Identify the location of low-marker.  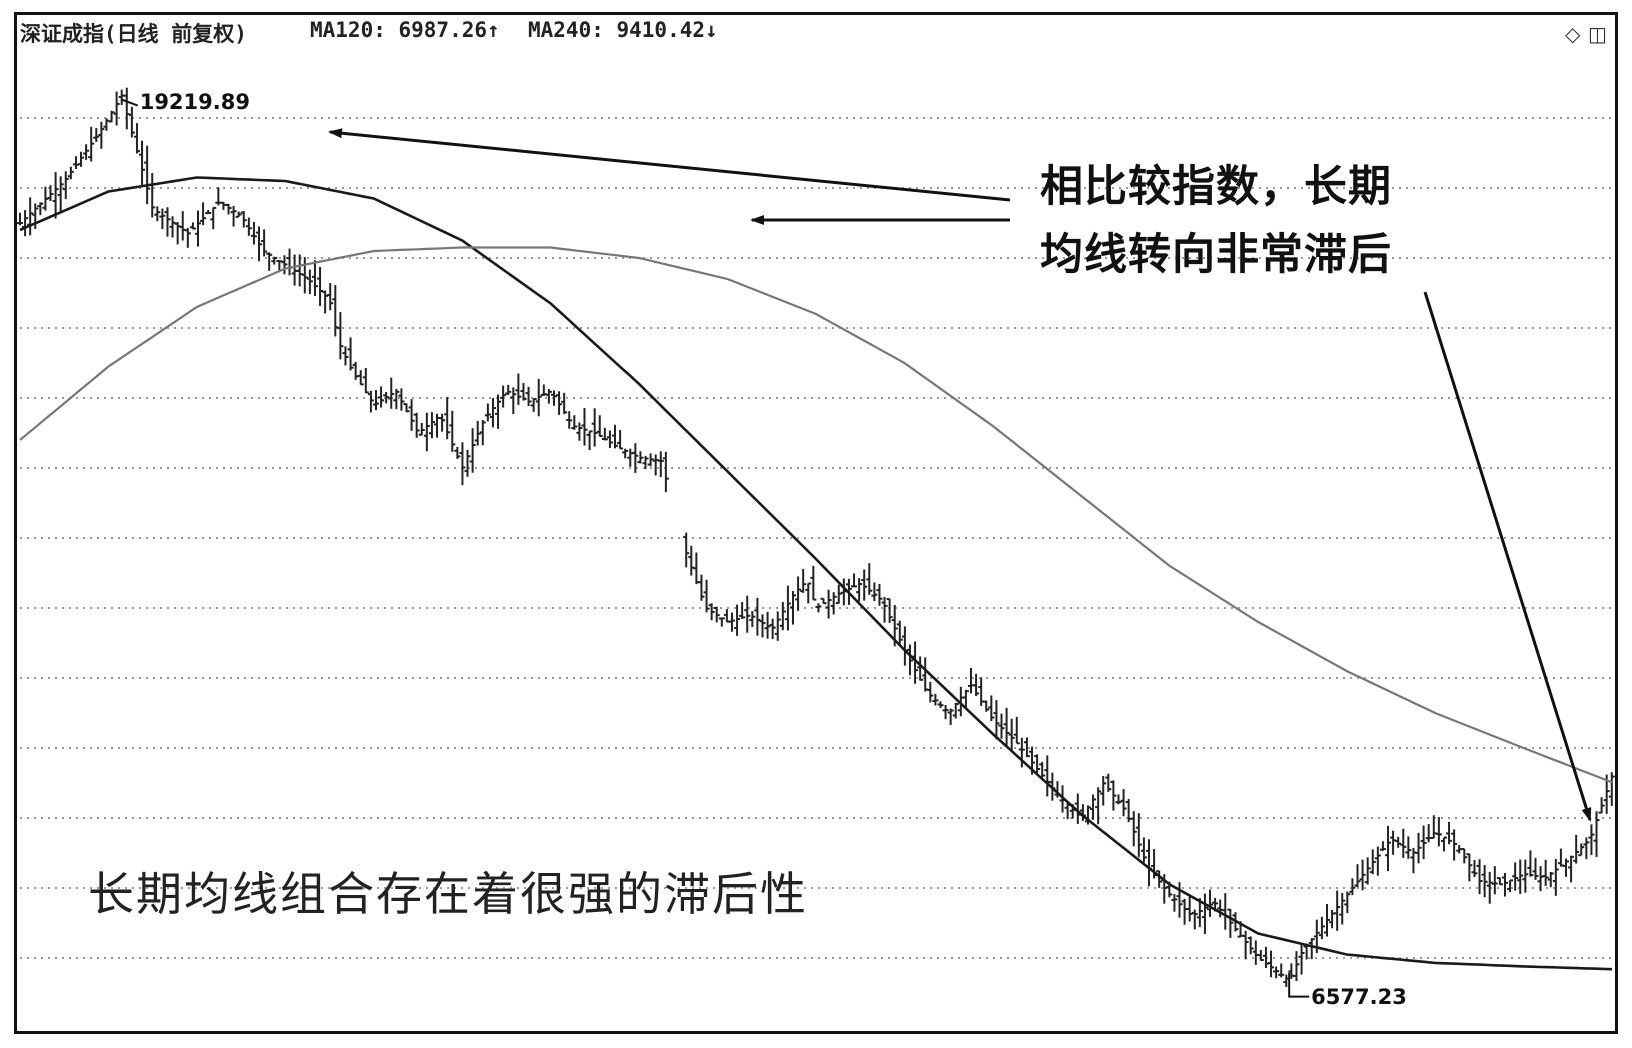
(1299, 985).